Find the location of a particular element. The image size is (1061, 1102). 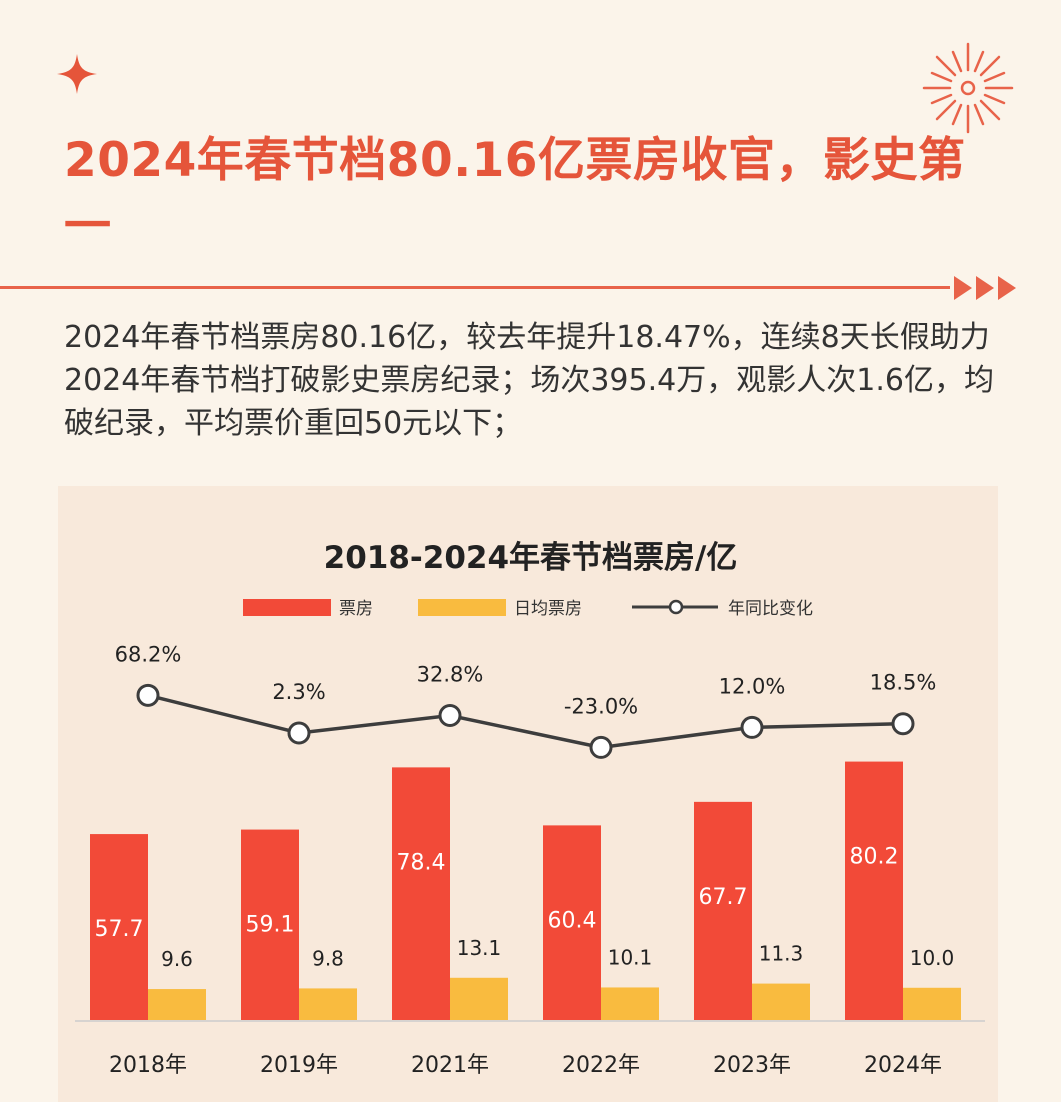

bar-box-office-label: 80.2 is located at coordinates (874, 857).